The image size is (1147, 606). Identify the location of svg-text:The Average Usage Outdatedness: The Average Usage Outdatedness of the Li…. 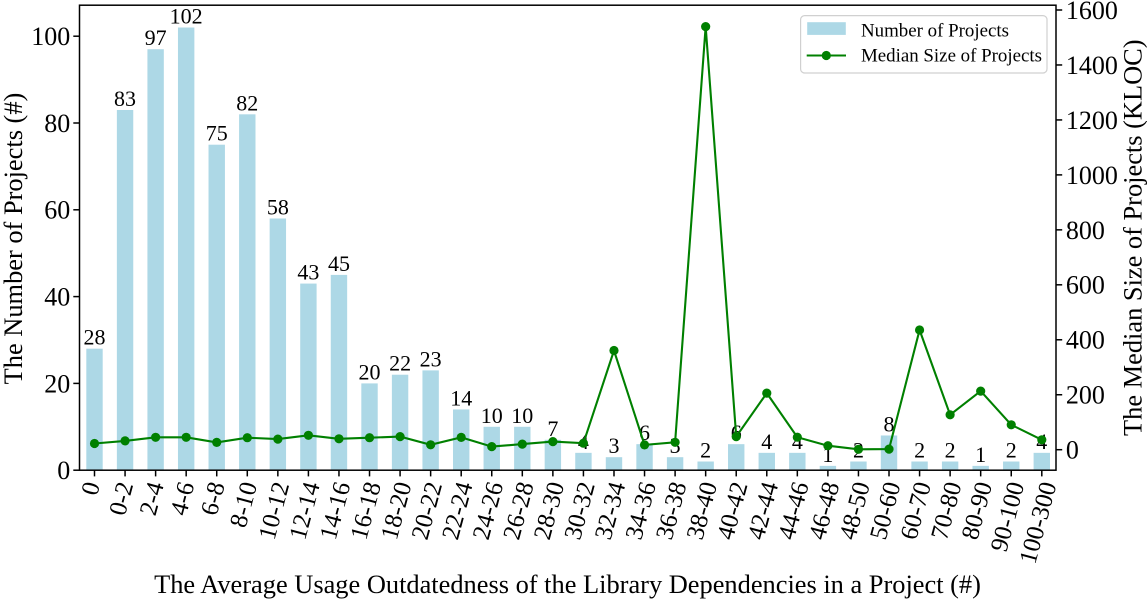
(567, 584).